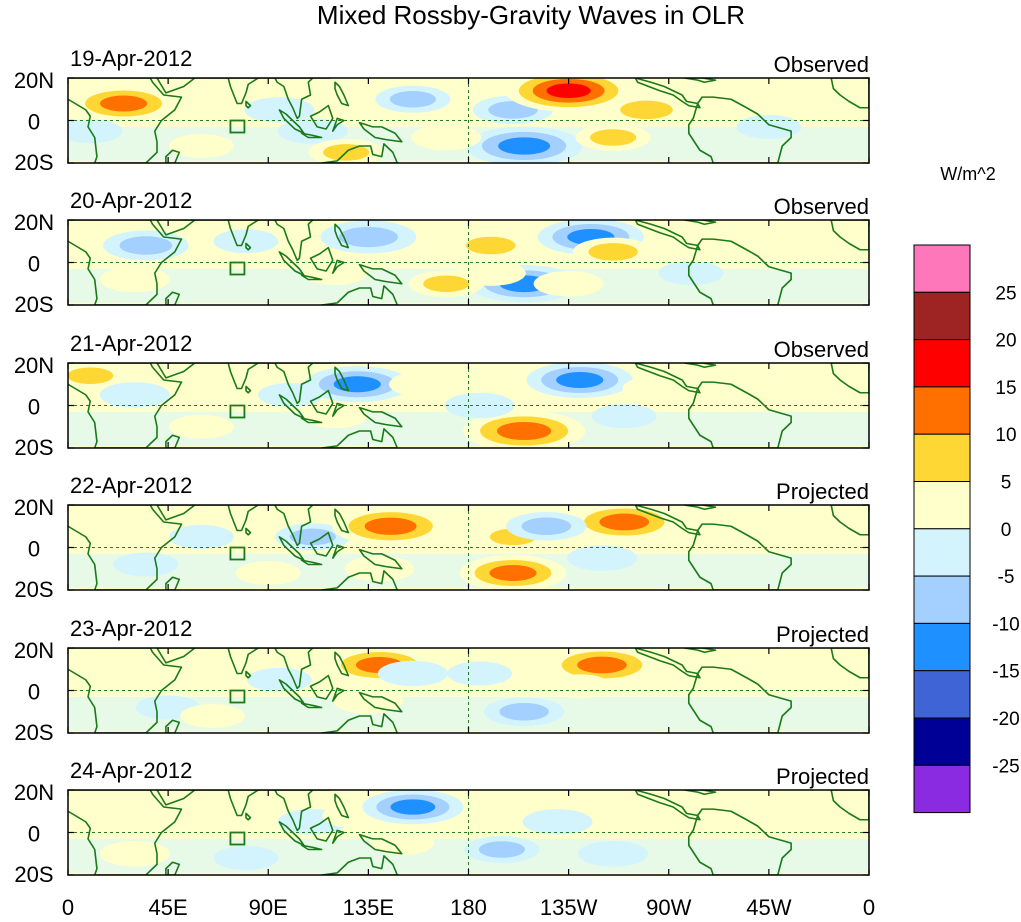 Image resolution: width=1021 pixels, height=922 pixels. I want to click on panel-date: 23-Apr-2012, so click(131, 628).